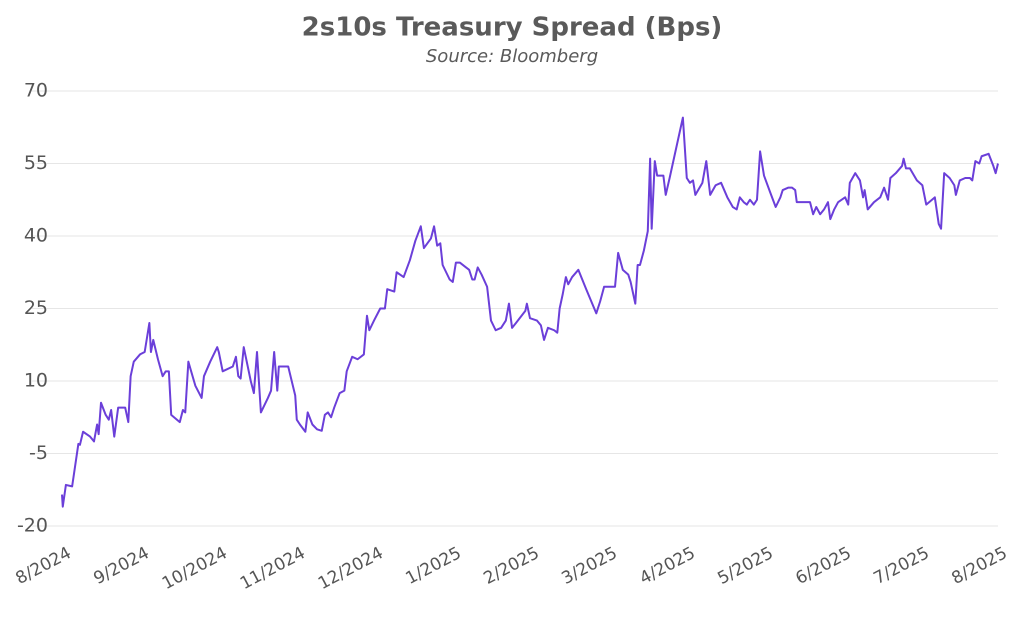 The image size is (1024, 636). I want to click on x-tick-label: 7/2025, so click(901, 566).